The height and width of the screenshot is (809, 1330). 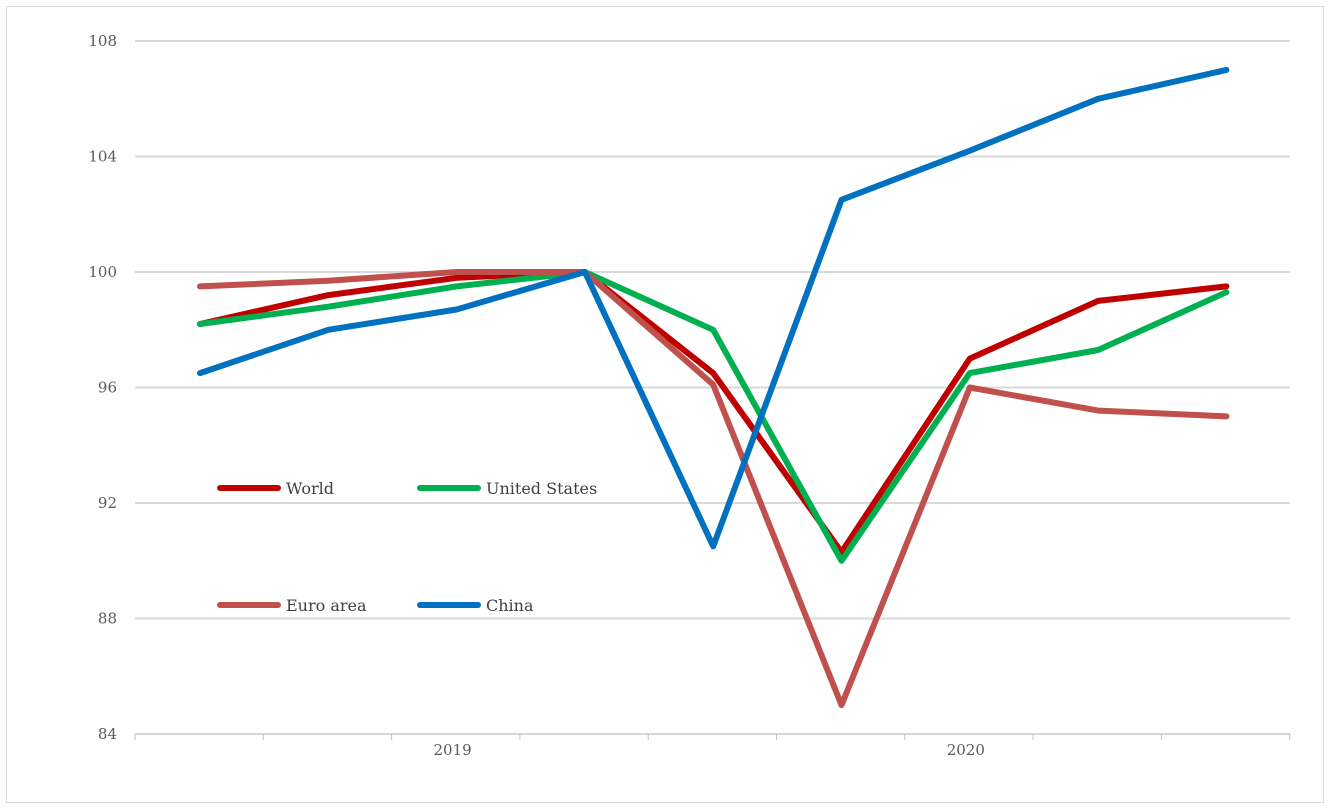 What do you see at coordinates (102, 272) in the screenshot?
I see `y-tick-label: 100` at bounding box center [102, 272].